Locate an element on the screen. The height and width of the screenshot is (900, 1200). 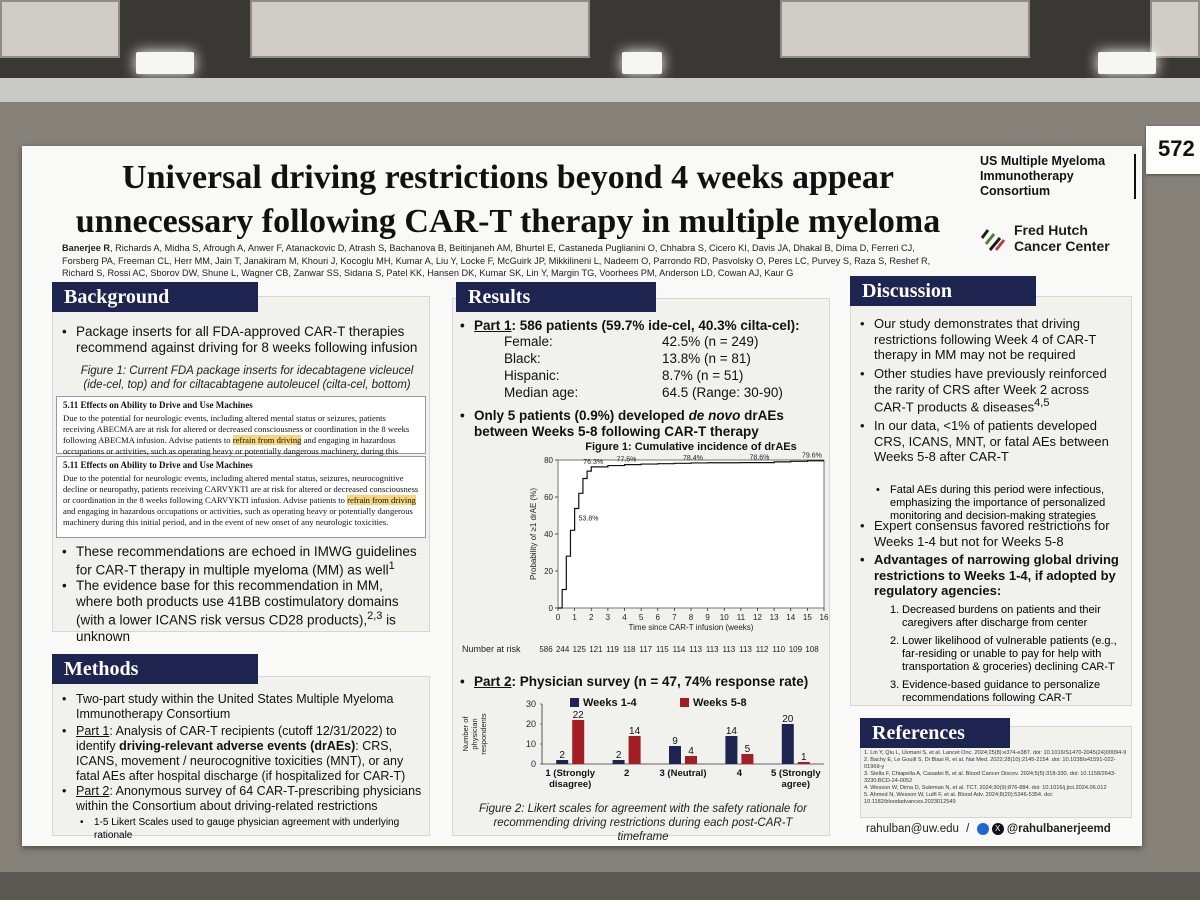
y-axis-label: Number ofphysicianrespondents is located at coordinates (475, 734).